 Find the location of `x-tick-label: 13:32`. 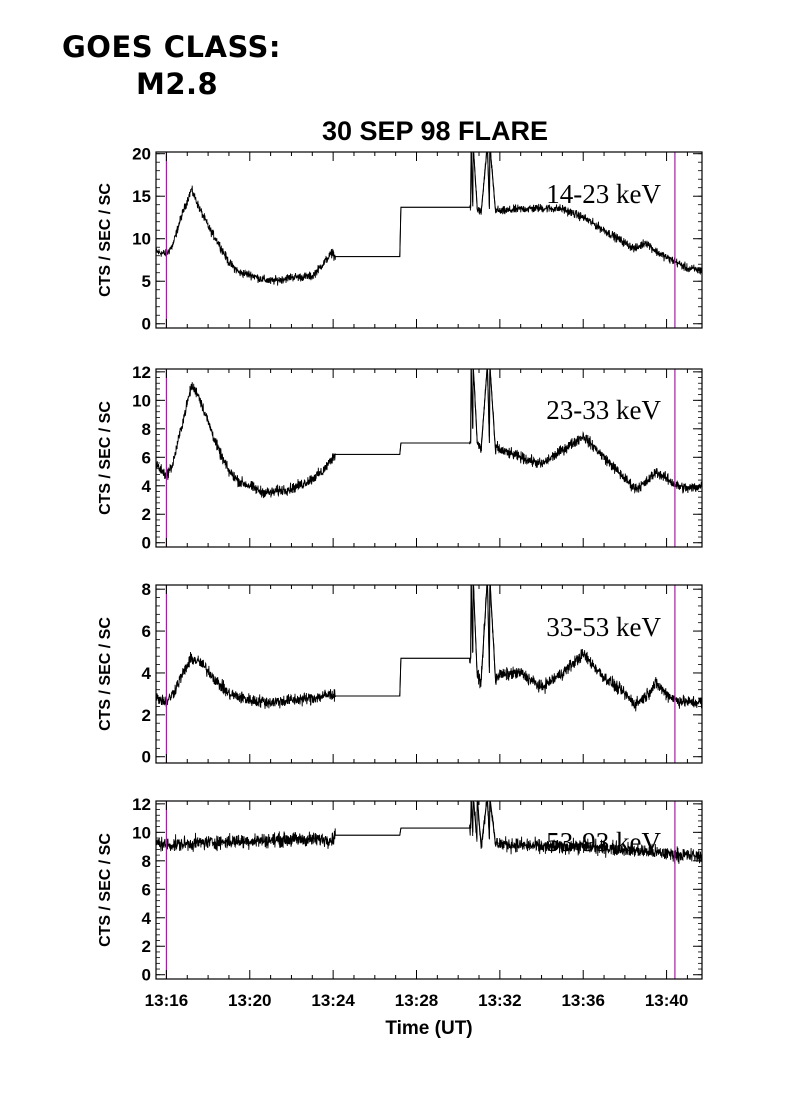

x-tick-label: 13:32 is located at coordinates (499, 1000).